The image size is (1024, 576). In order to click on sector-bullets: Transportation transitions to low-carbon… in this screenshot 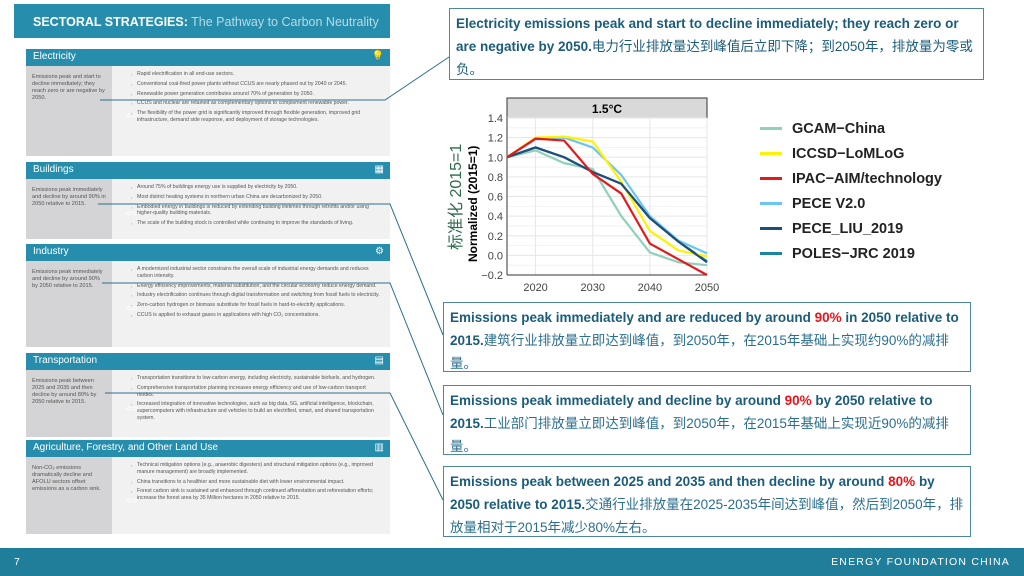, I will do `click(251, 403)`.